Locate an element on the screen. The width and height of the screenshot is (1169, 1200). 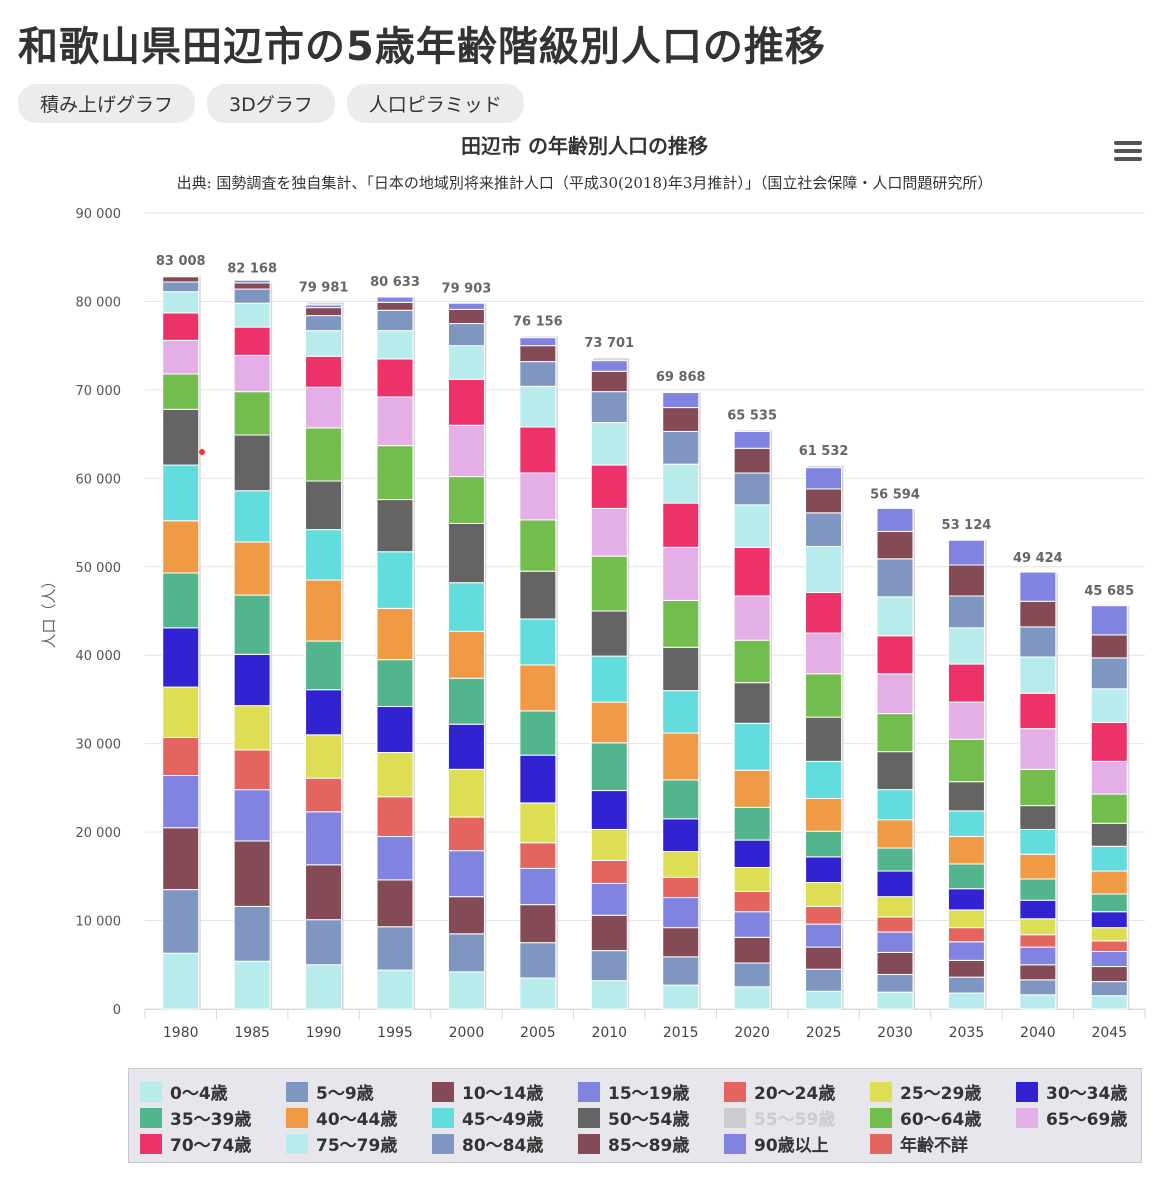
legend-item: 10〜14歳 is located at coordinates (487, 1091).